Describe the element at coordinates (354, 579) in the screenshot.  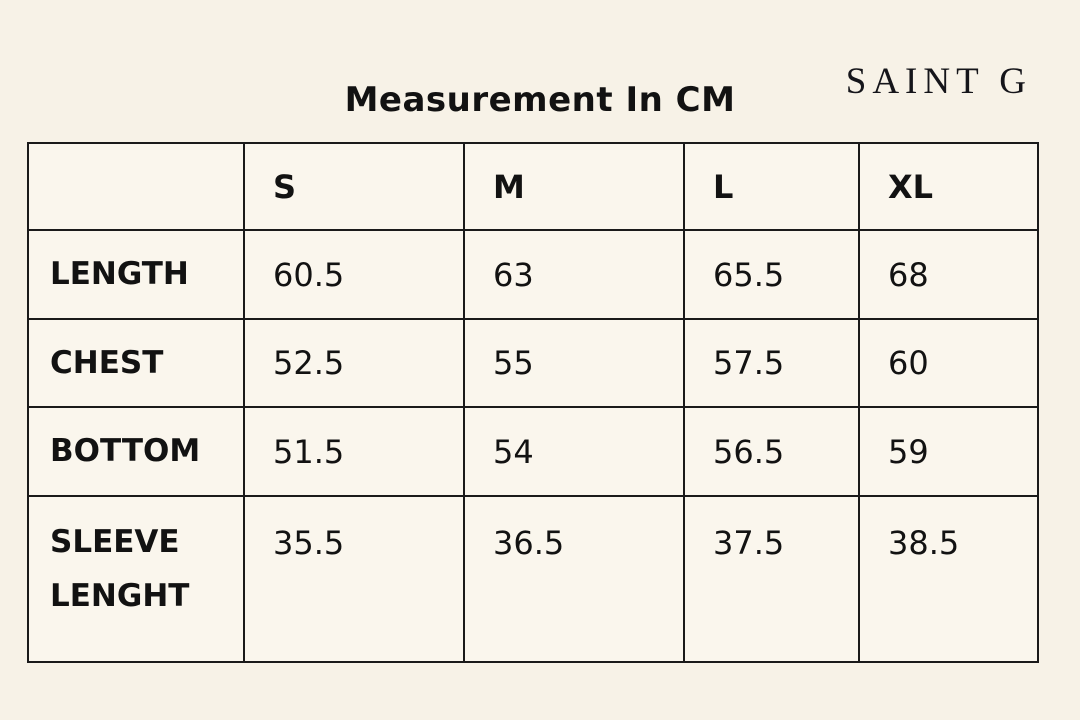
I see `size-value-cell: 35.5` at that location.